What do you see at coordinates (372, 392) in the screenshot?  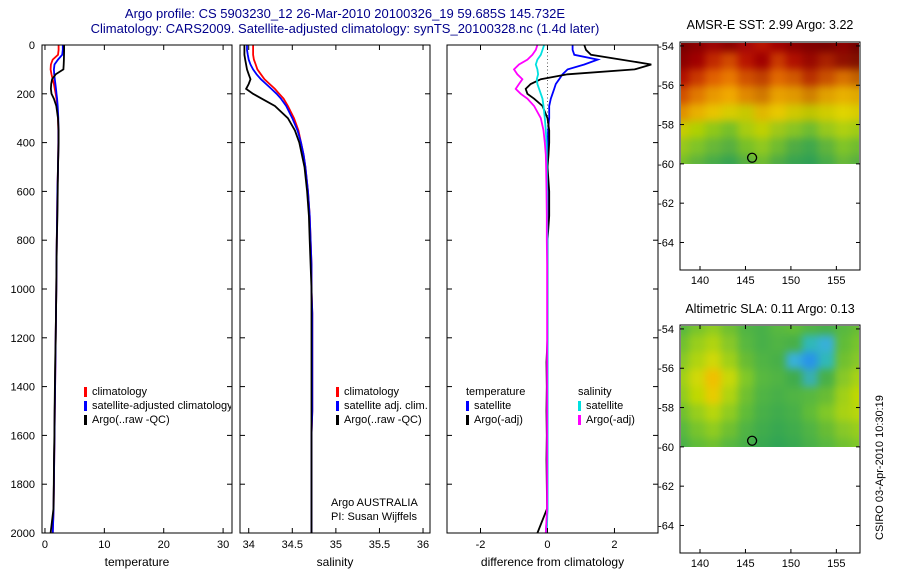 I see `legend-label: climatology` at bounding box center [372, 392].